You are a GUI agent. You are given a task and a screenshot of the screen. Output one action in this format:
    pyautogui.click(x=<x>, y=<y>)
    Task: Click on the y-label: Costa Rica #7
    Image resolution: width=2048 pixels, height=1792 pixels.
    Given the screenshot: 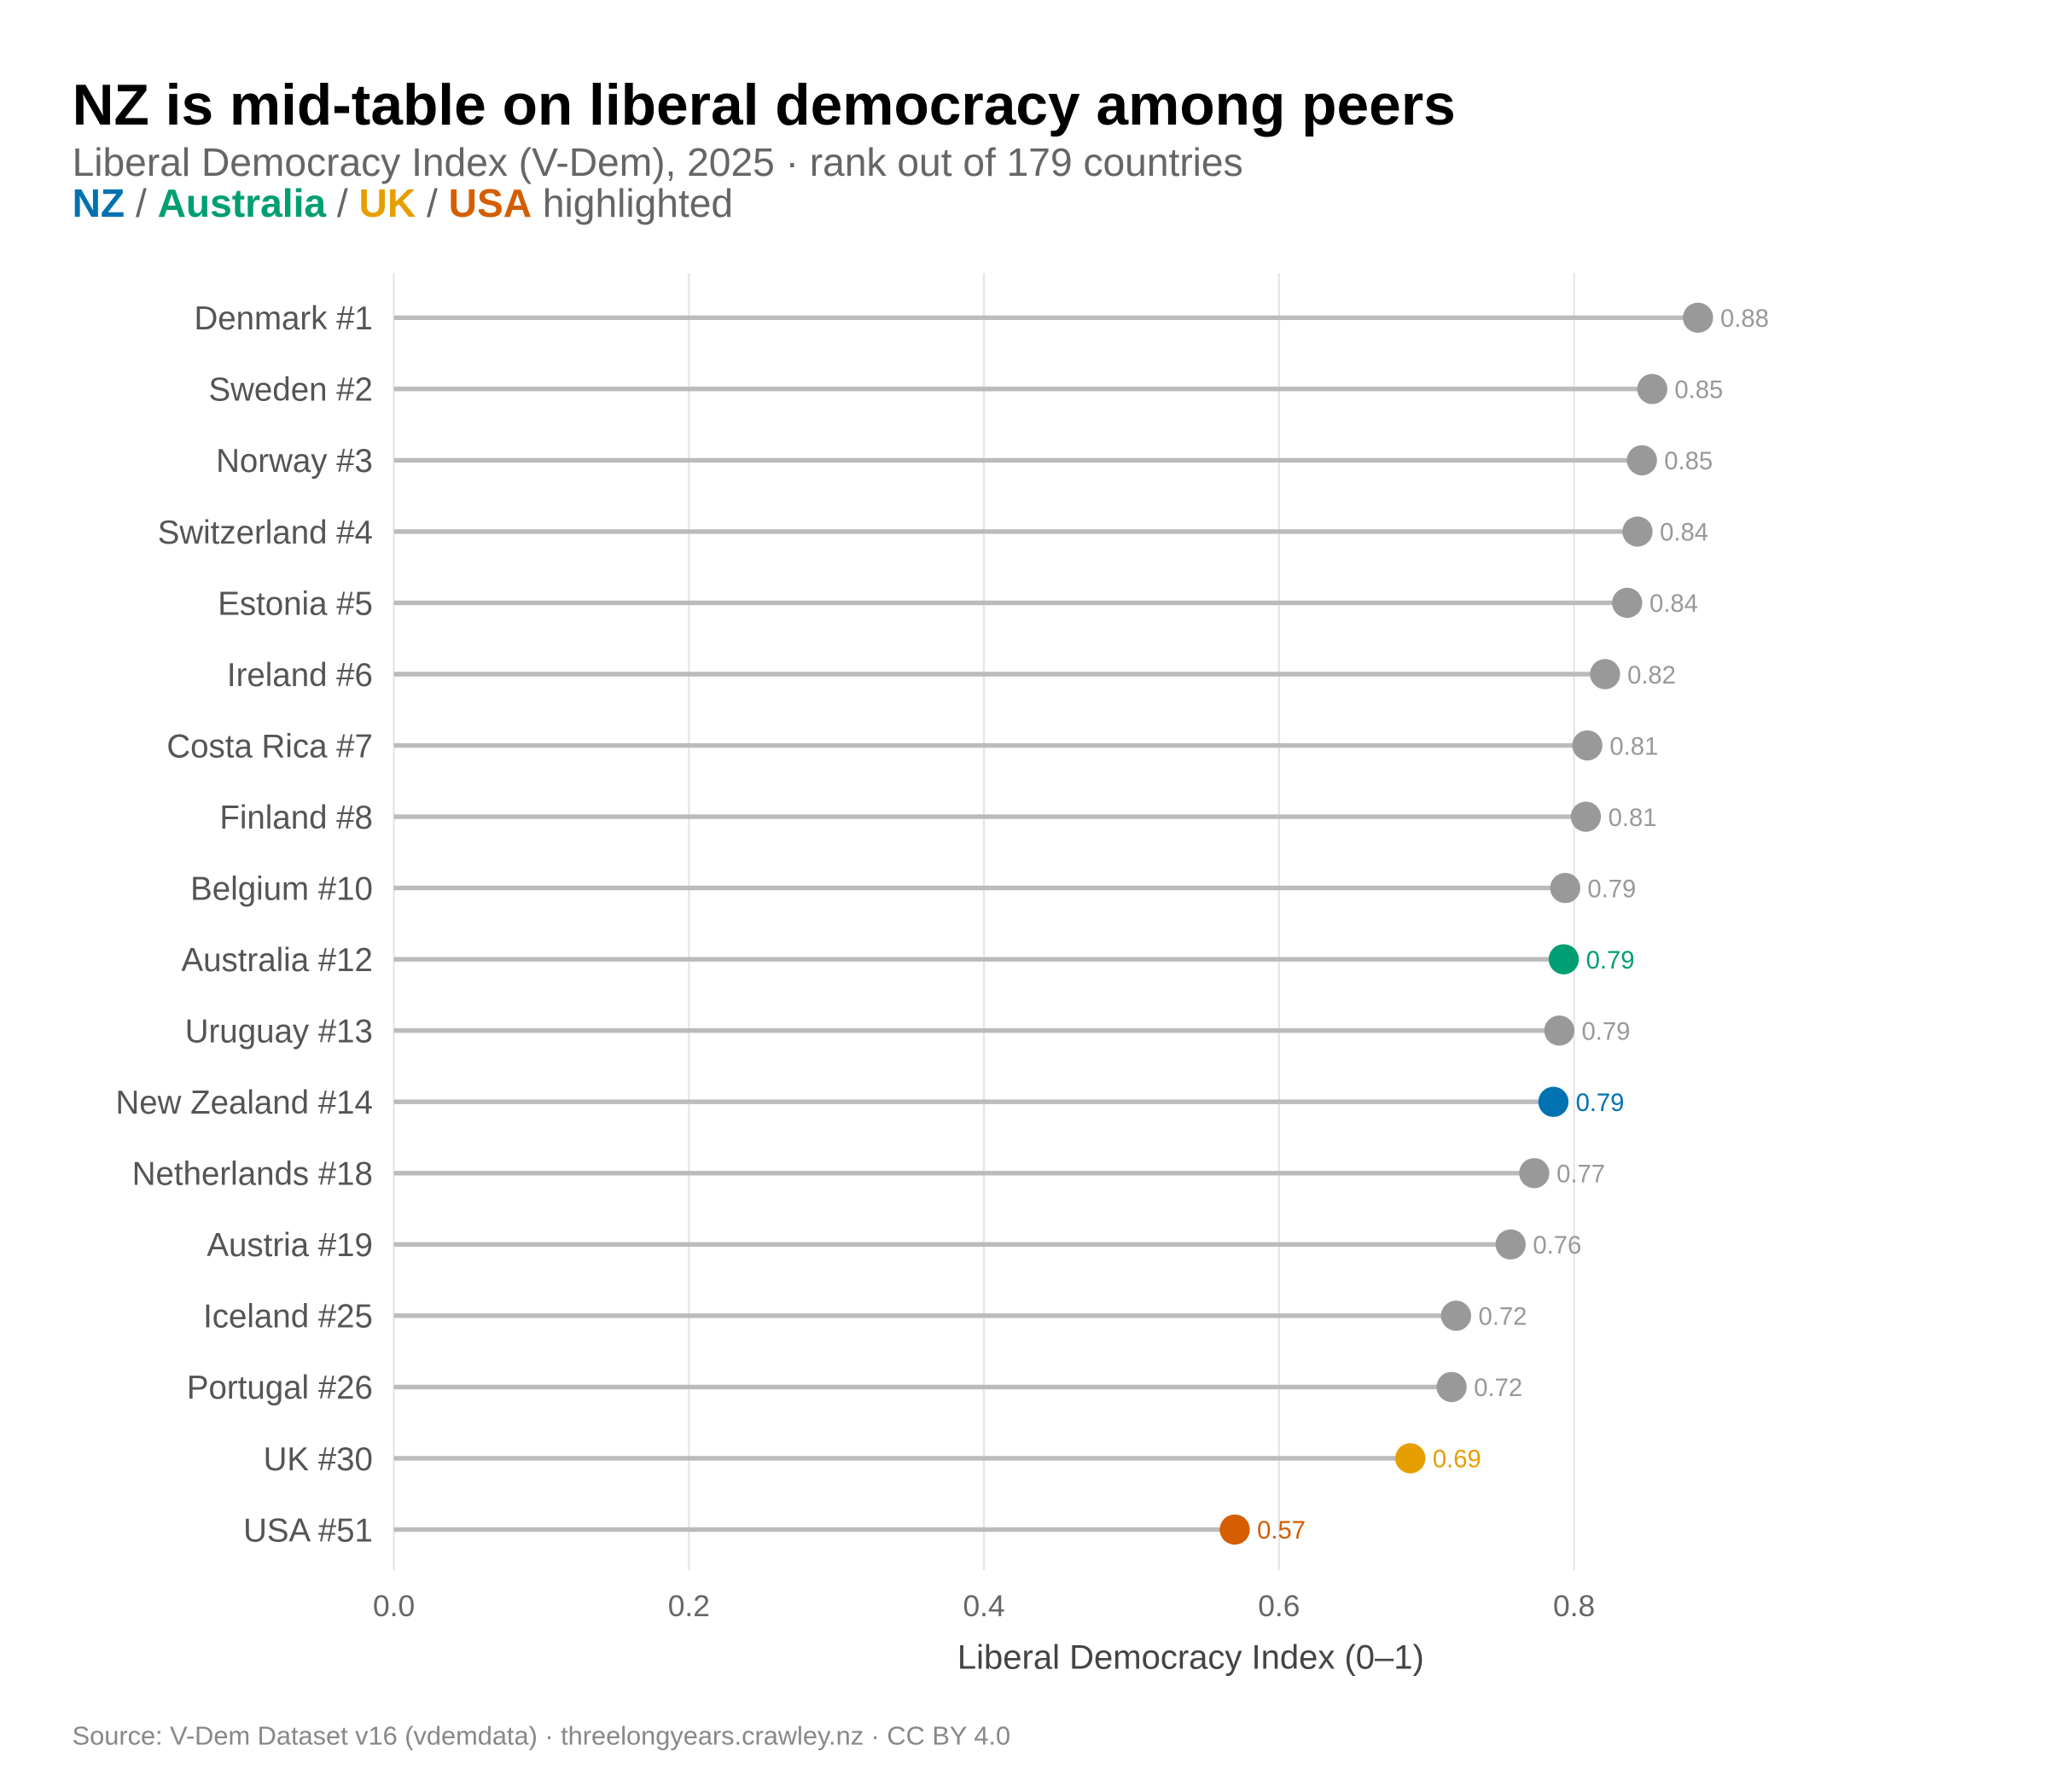 What is the action you would take?
    pyautogui.click(x=269, y=746)
    